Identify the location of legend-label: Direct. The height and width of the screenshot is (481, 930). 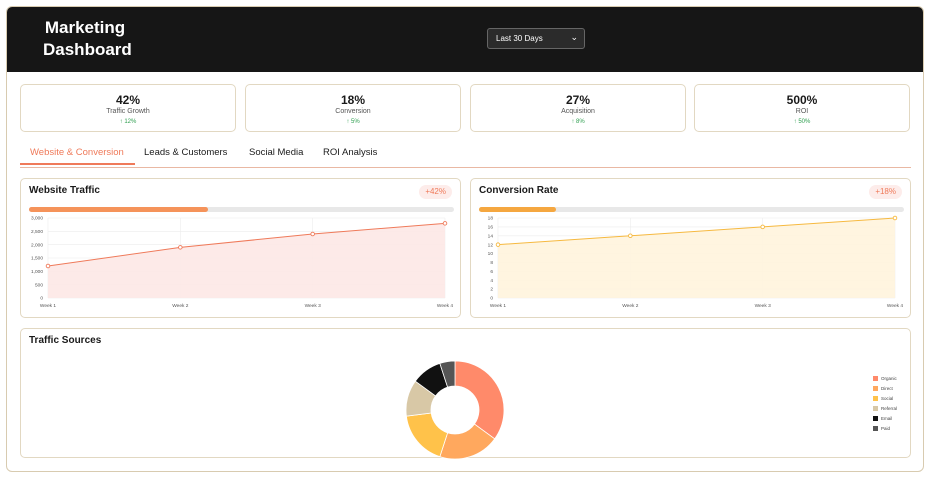
(887, 388).